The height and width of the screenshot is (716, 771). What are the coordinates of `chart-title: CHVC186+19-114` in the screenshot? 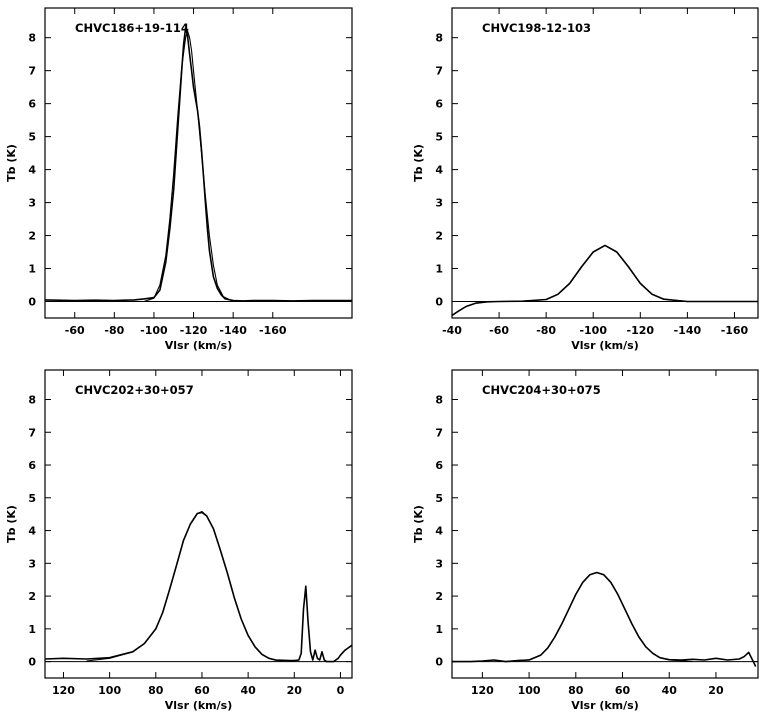 It's located at (132, 28).